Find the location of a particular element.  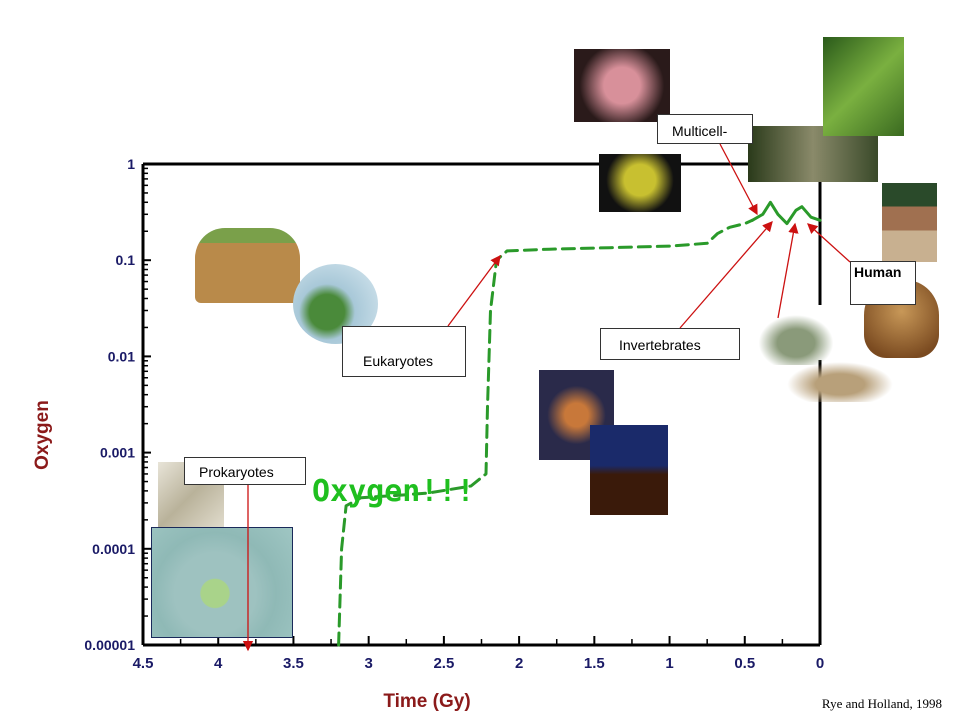

x-tick-label: 2 is located at coordinates (519, 663).